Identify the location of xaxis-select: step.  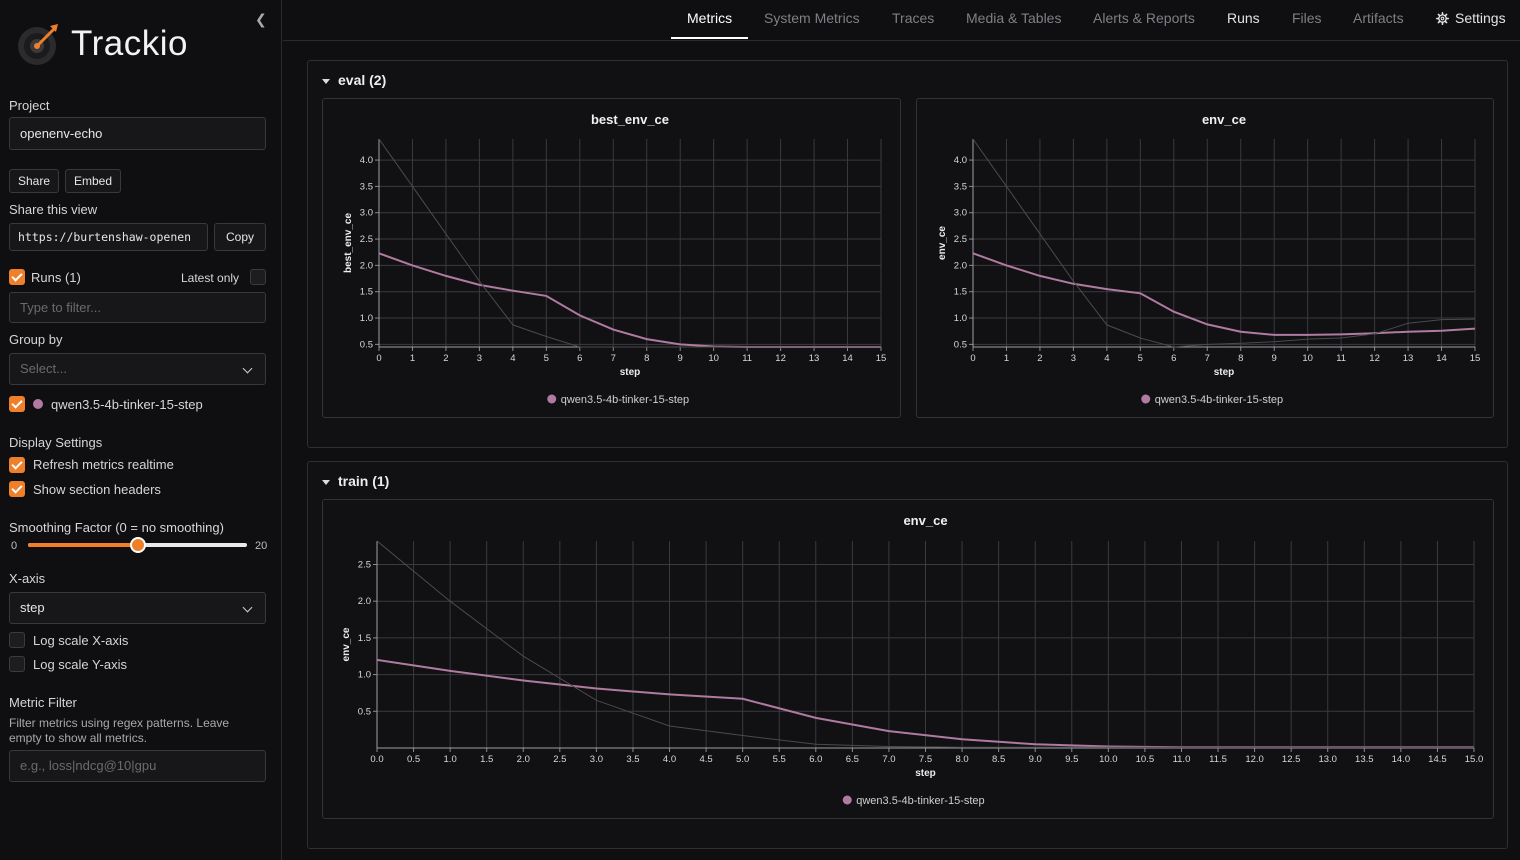
(137, 608).